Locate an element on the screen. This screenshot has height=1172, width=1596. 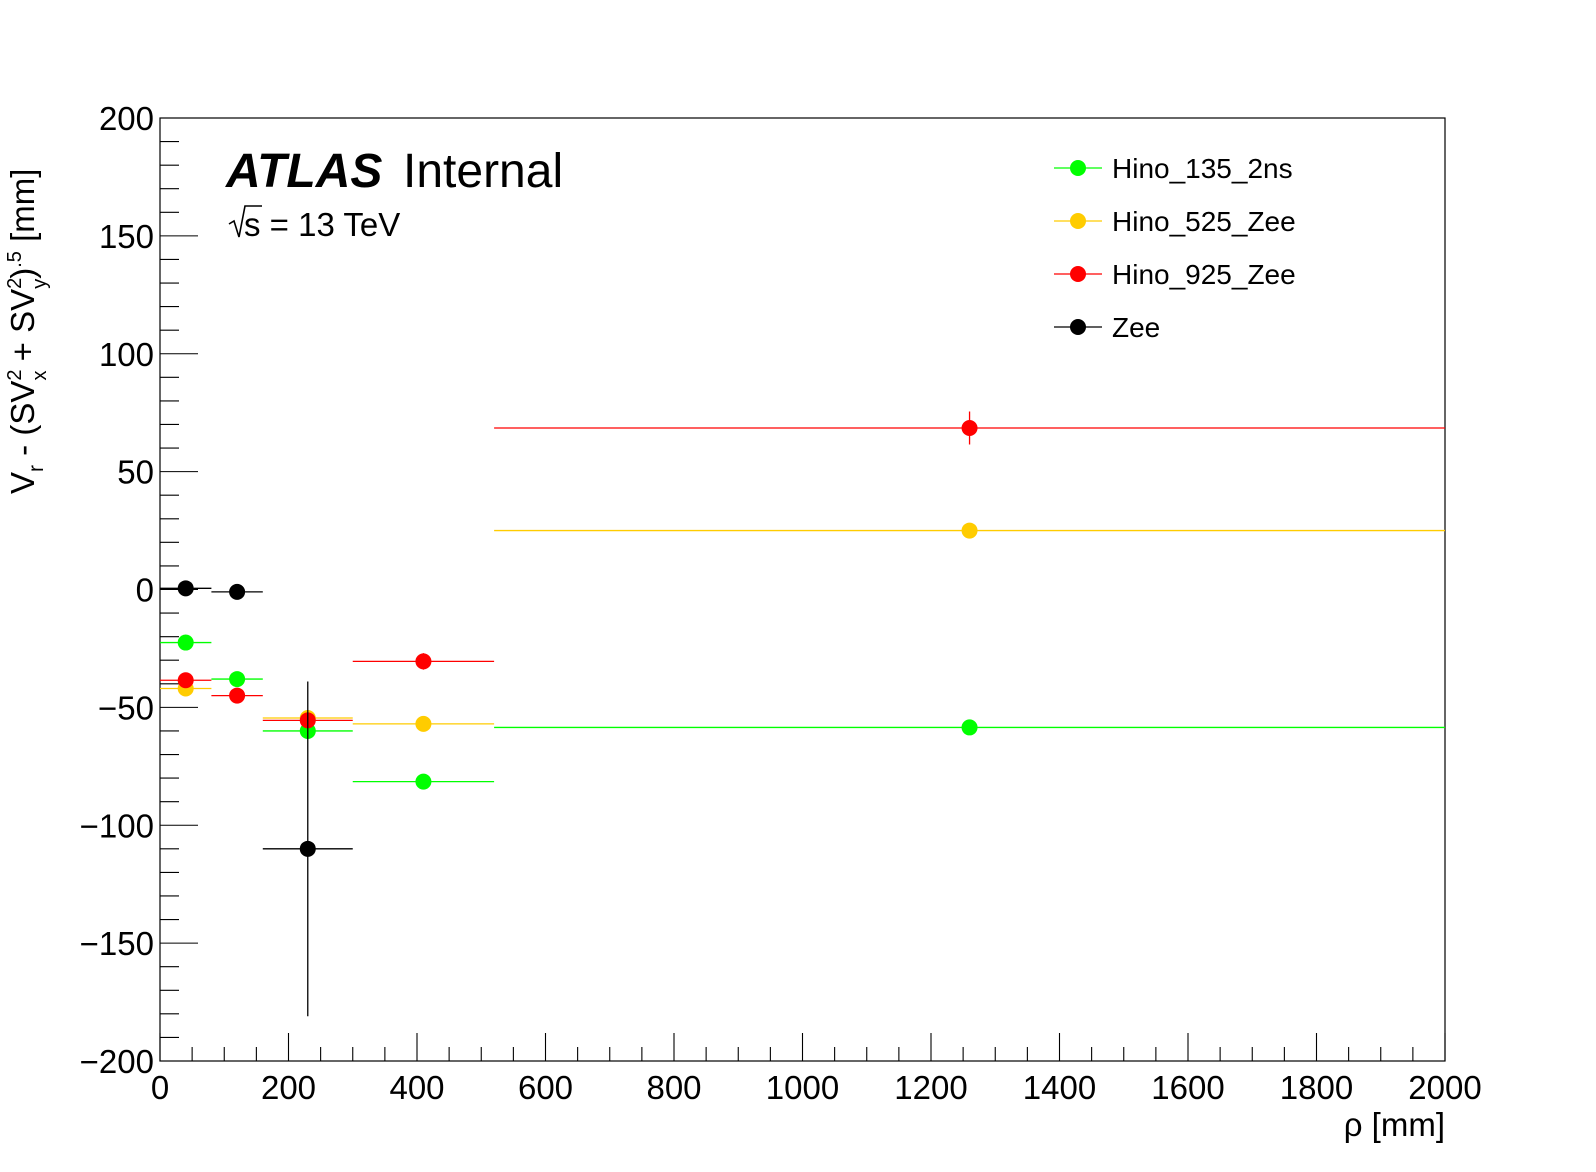
y-tick-labels: −200 −150 −100 −50 0 50 100 150 200 is located at coordinates (117, 590).